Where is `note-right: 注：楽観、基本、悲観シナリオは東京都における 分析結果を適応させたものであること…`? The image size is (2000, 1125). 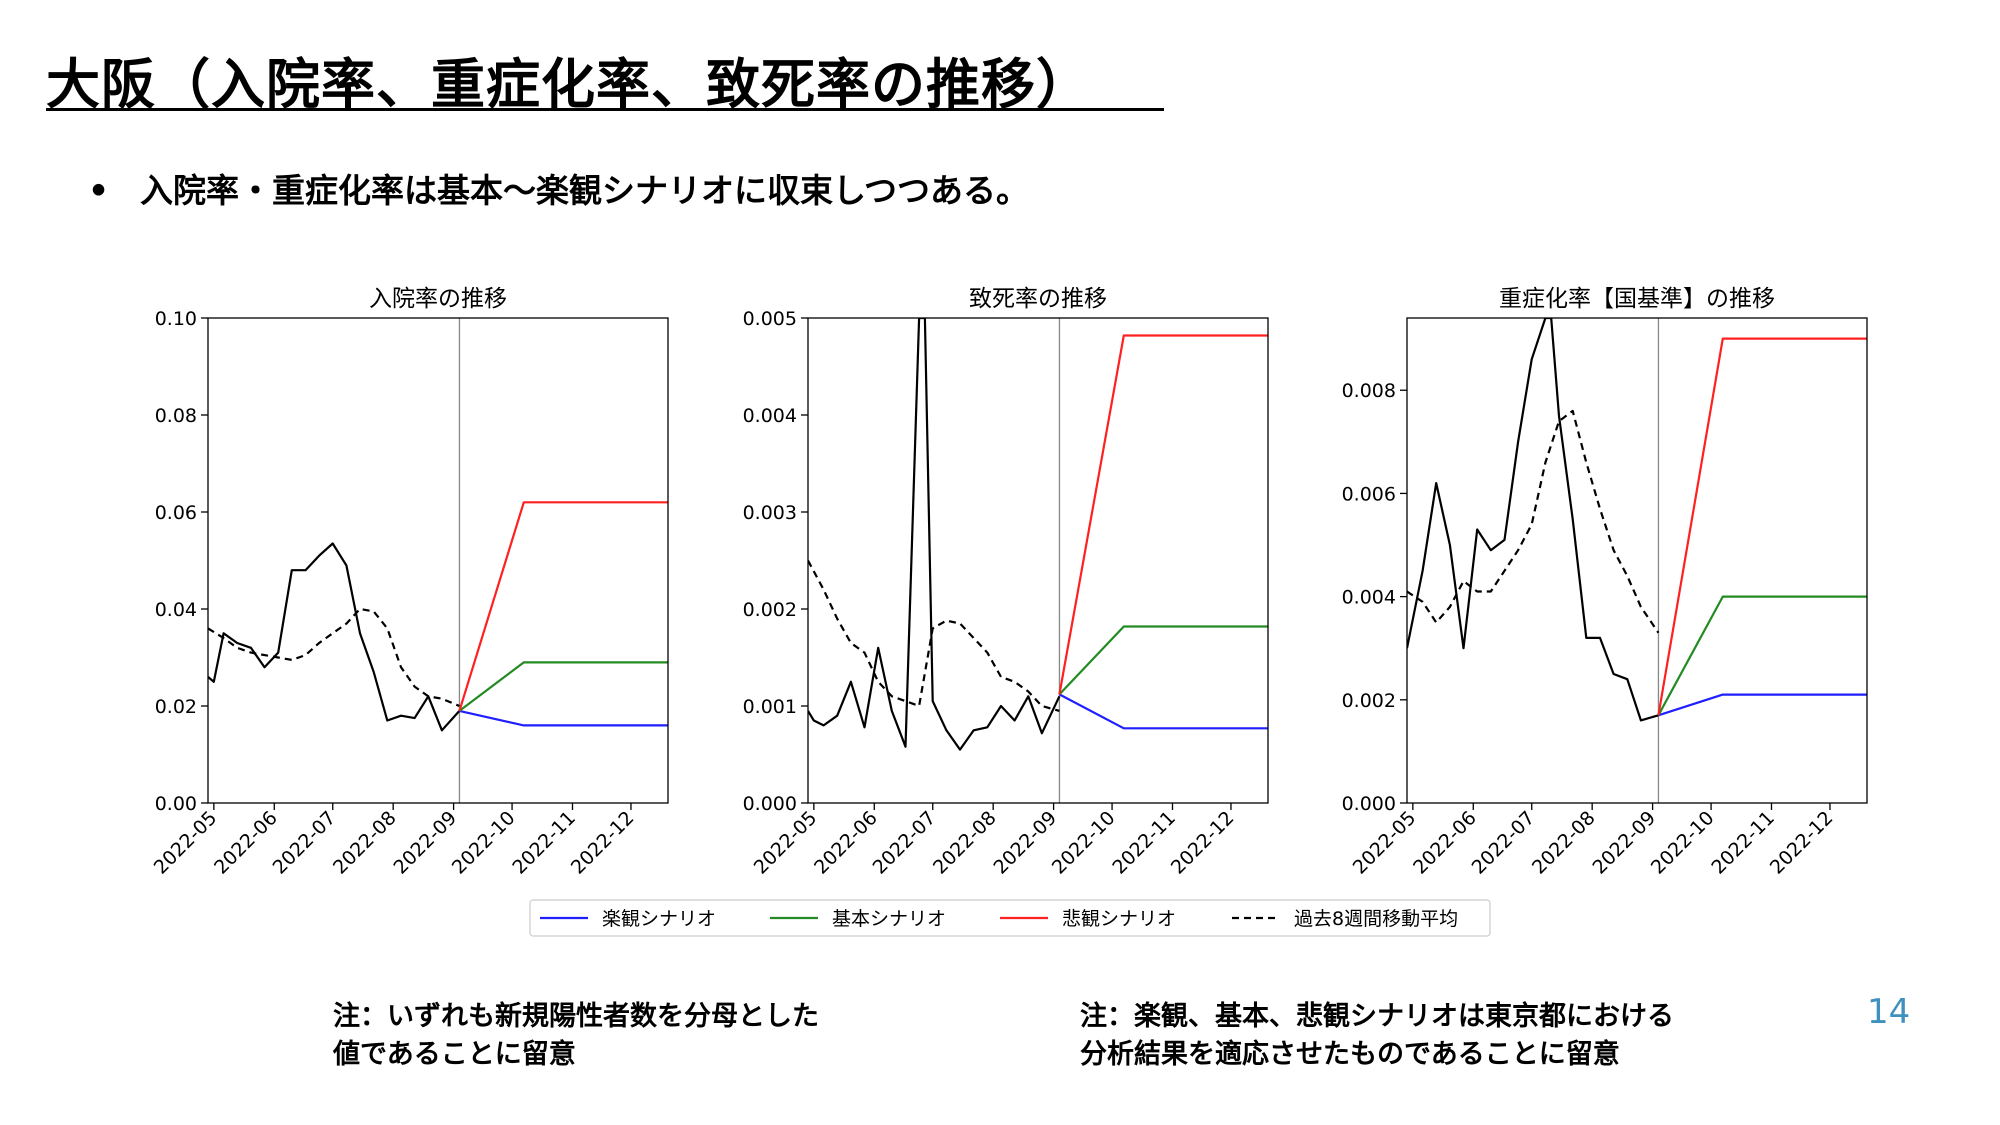 note-right: 注：楽観、基本、悲観シナリオは東京都における 分析結果を適応させたものであること… is located at coordinates (1377, 1036).